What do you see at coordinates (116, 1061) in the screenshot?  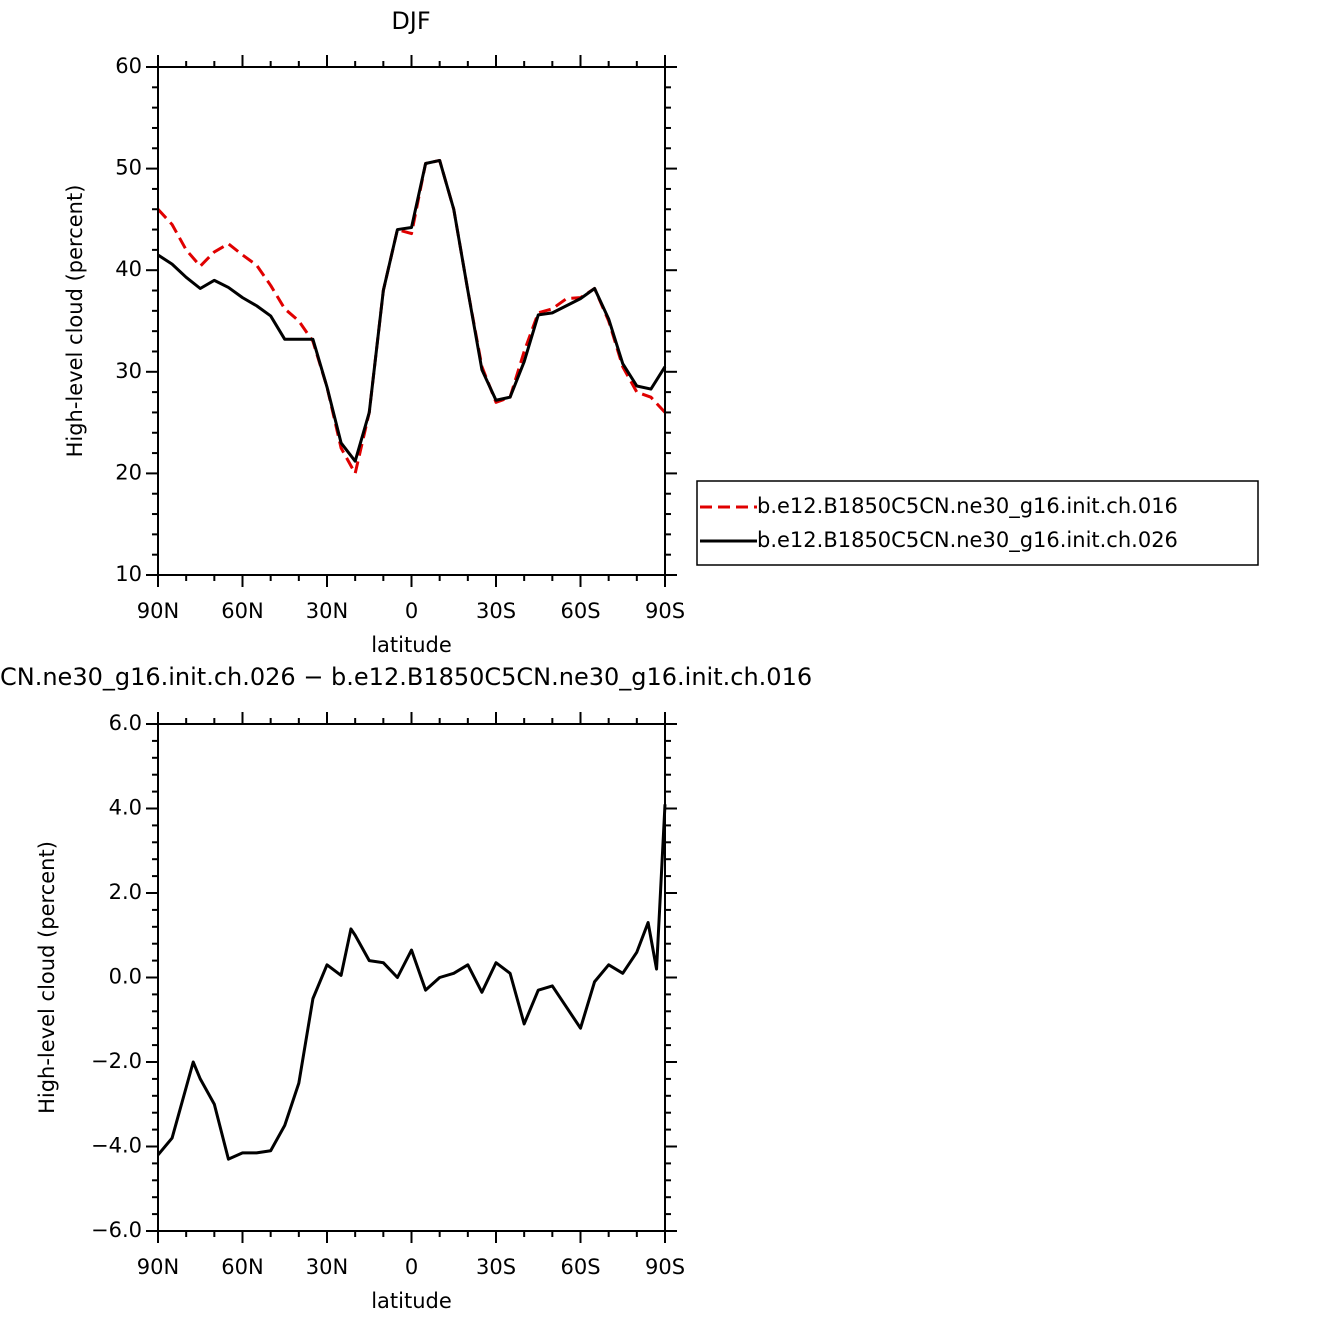 I see `y-tick-label: −2.0` at bounding box center [116, 1061].